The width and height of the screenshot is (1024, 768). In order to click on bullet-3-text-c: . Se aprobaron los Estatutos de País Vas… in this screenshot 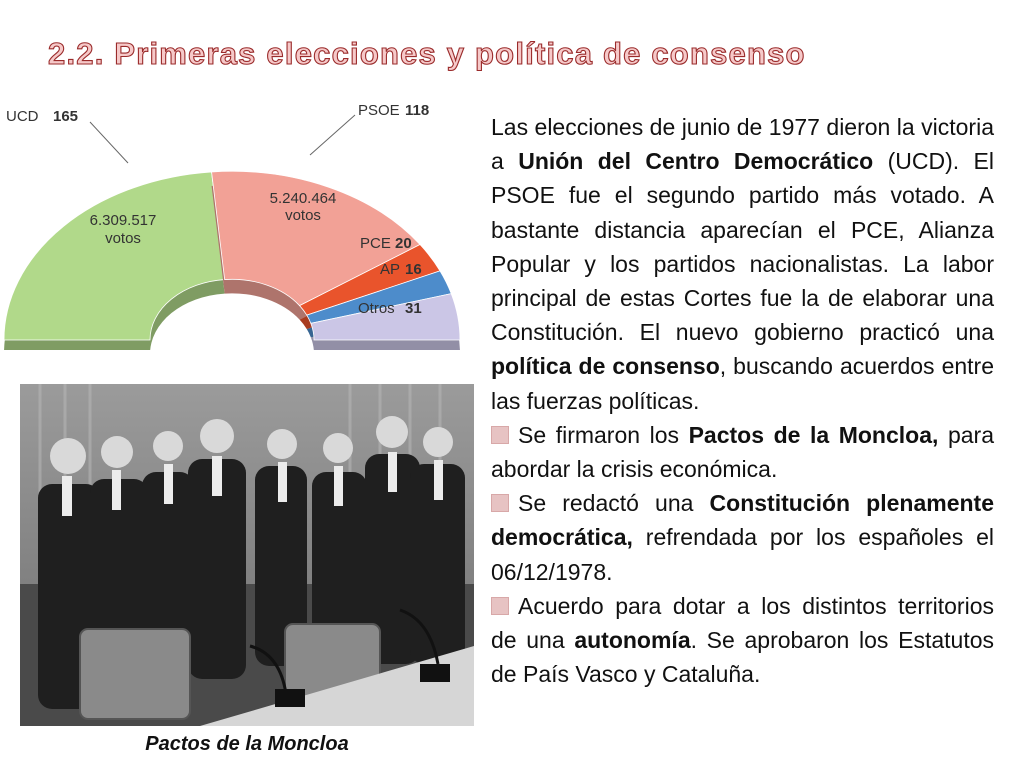, I will do `click(742, 657)`.